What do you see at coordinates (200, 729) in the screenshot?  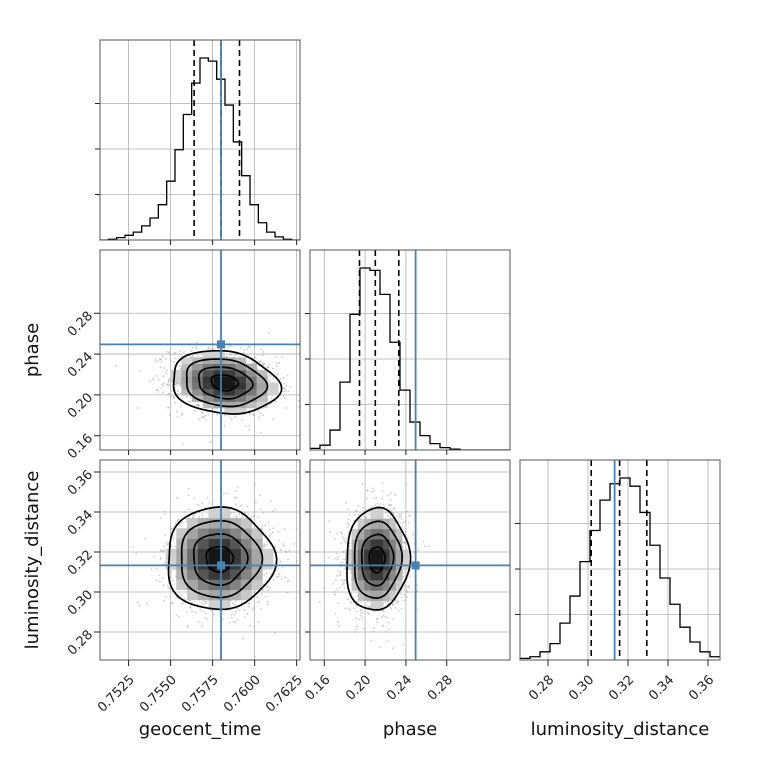 I see `x-axis-label-geocent_time: geocent_time` at bounding box center [200, 729].